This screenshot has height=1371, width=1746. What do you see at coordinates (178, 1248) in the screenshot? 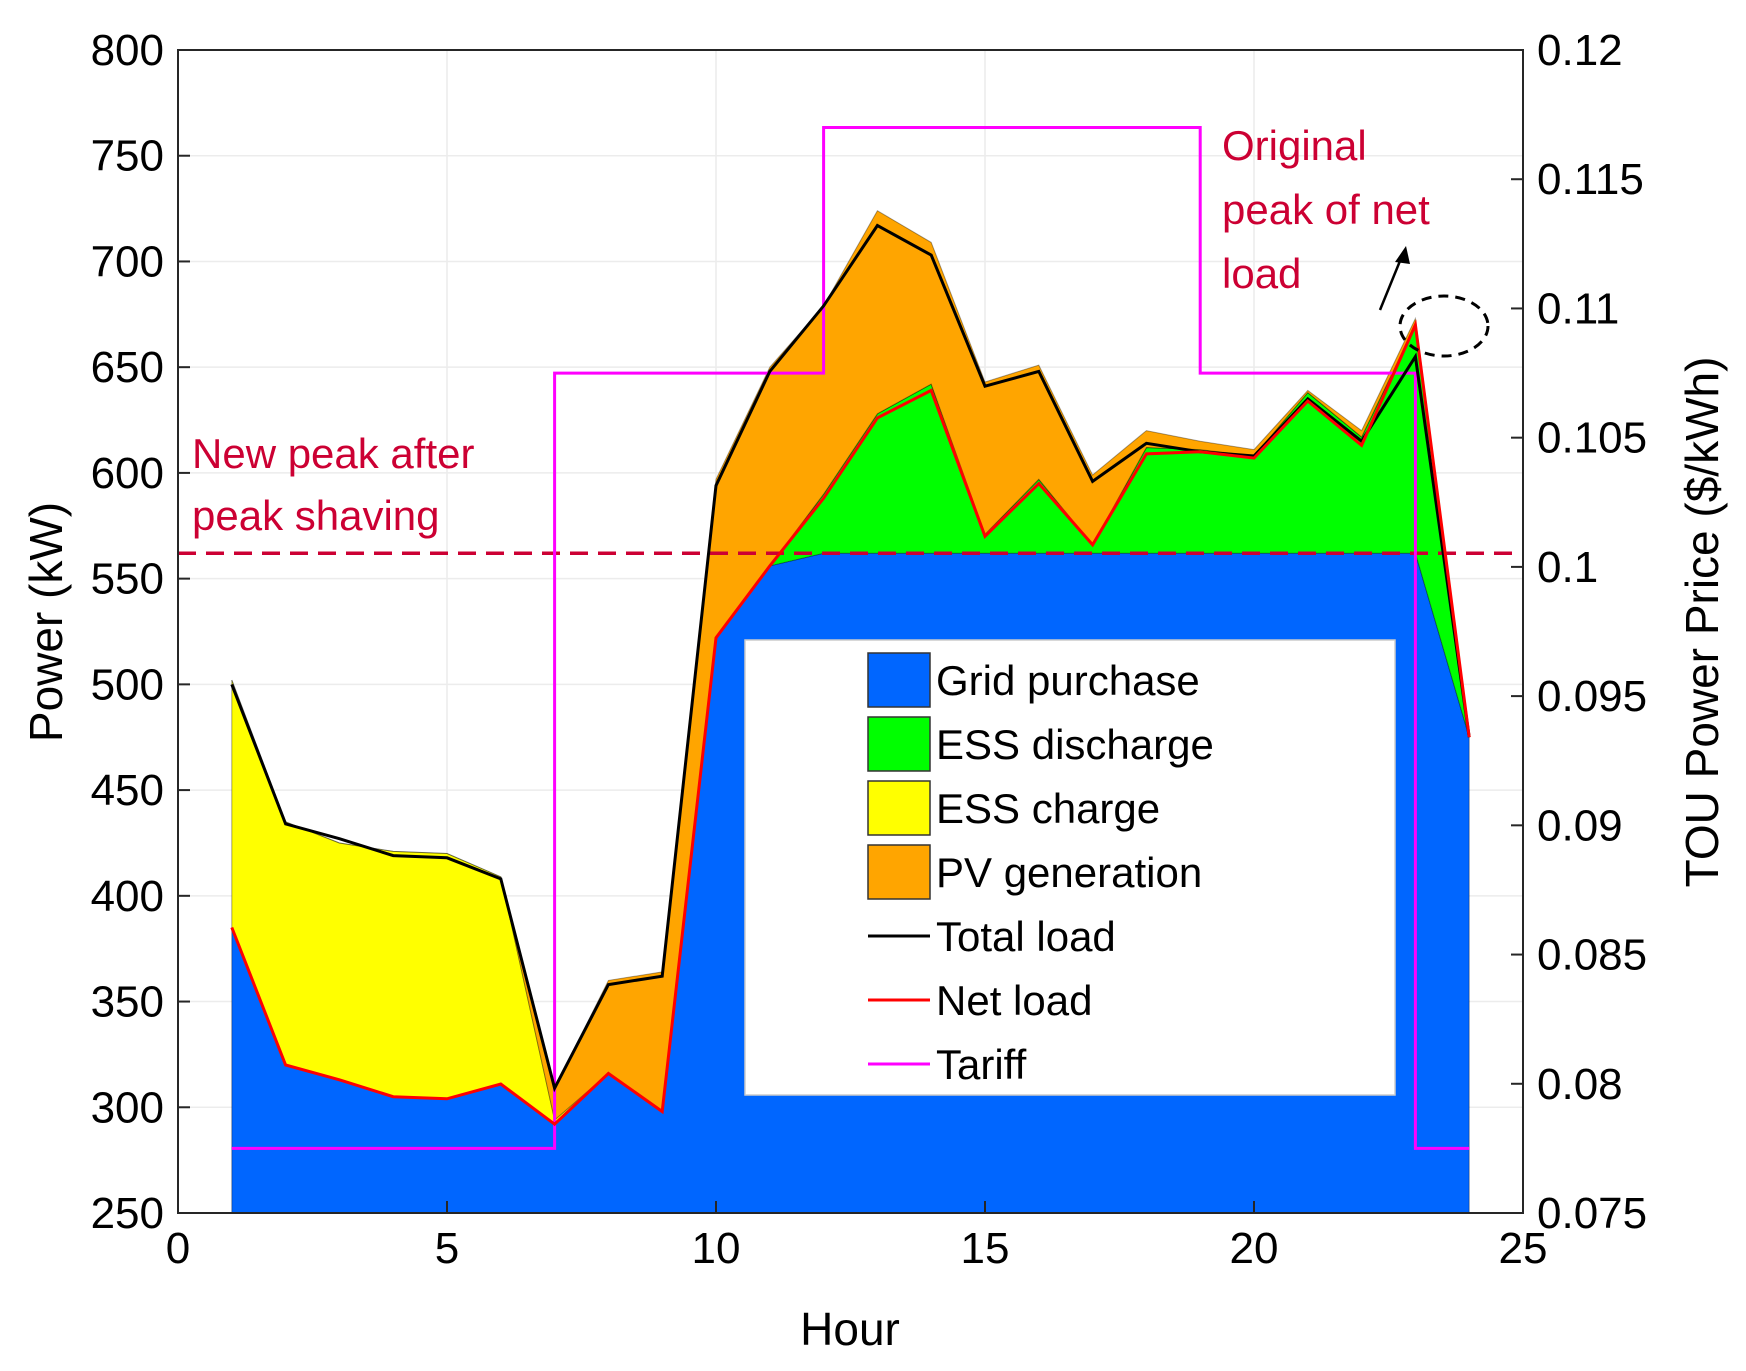
I see `x-tick-label: 0` at bounding box center [178, 1248].